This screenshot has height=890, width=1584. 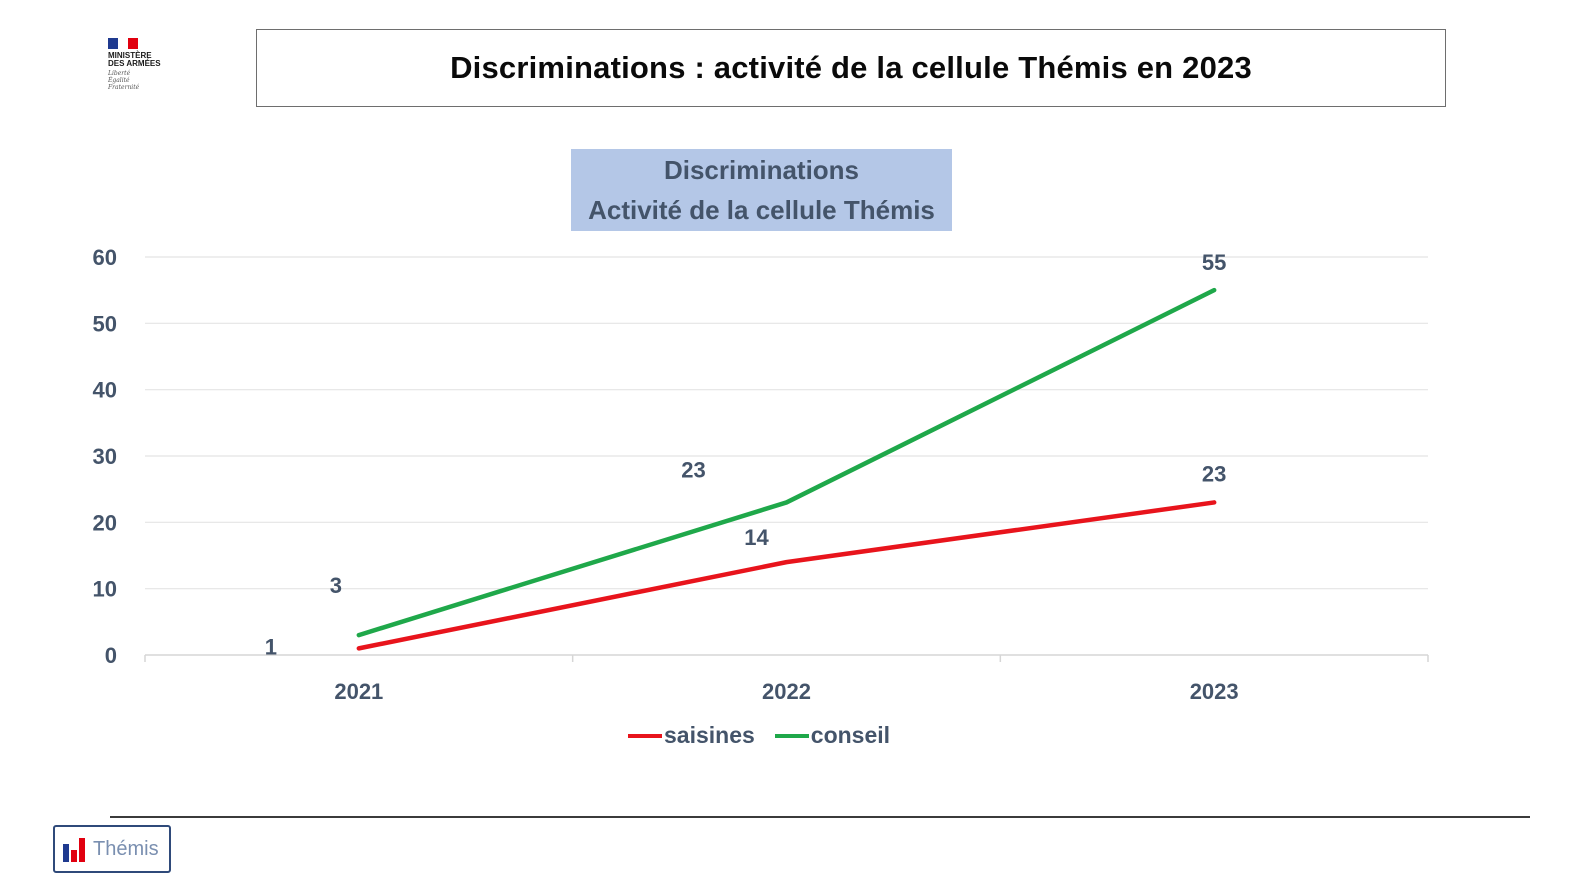 What do you see at coordinates (119, 73) in the screenshot?
I see `logo-motto-1: Liberté` at bounding box center [119, 73].